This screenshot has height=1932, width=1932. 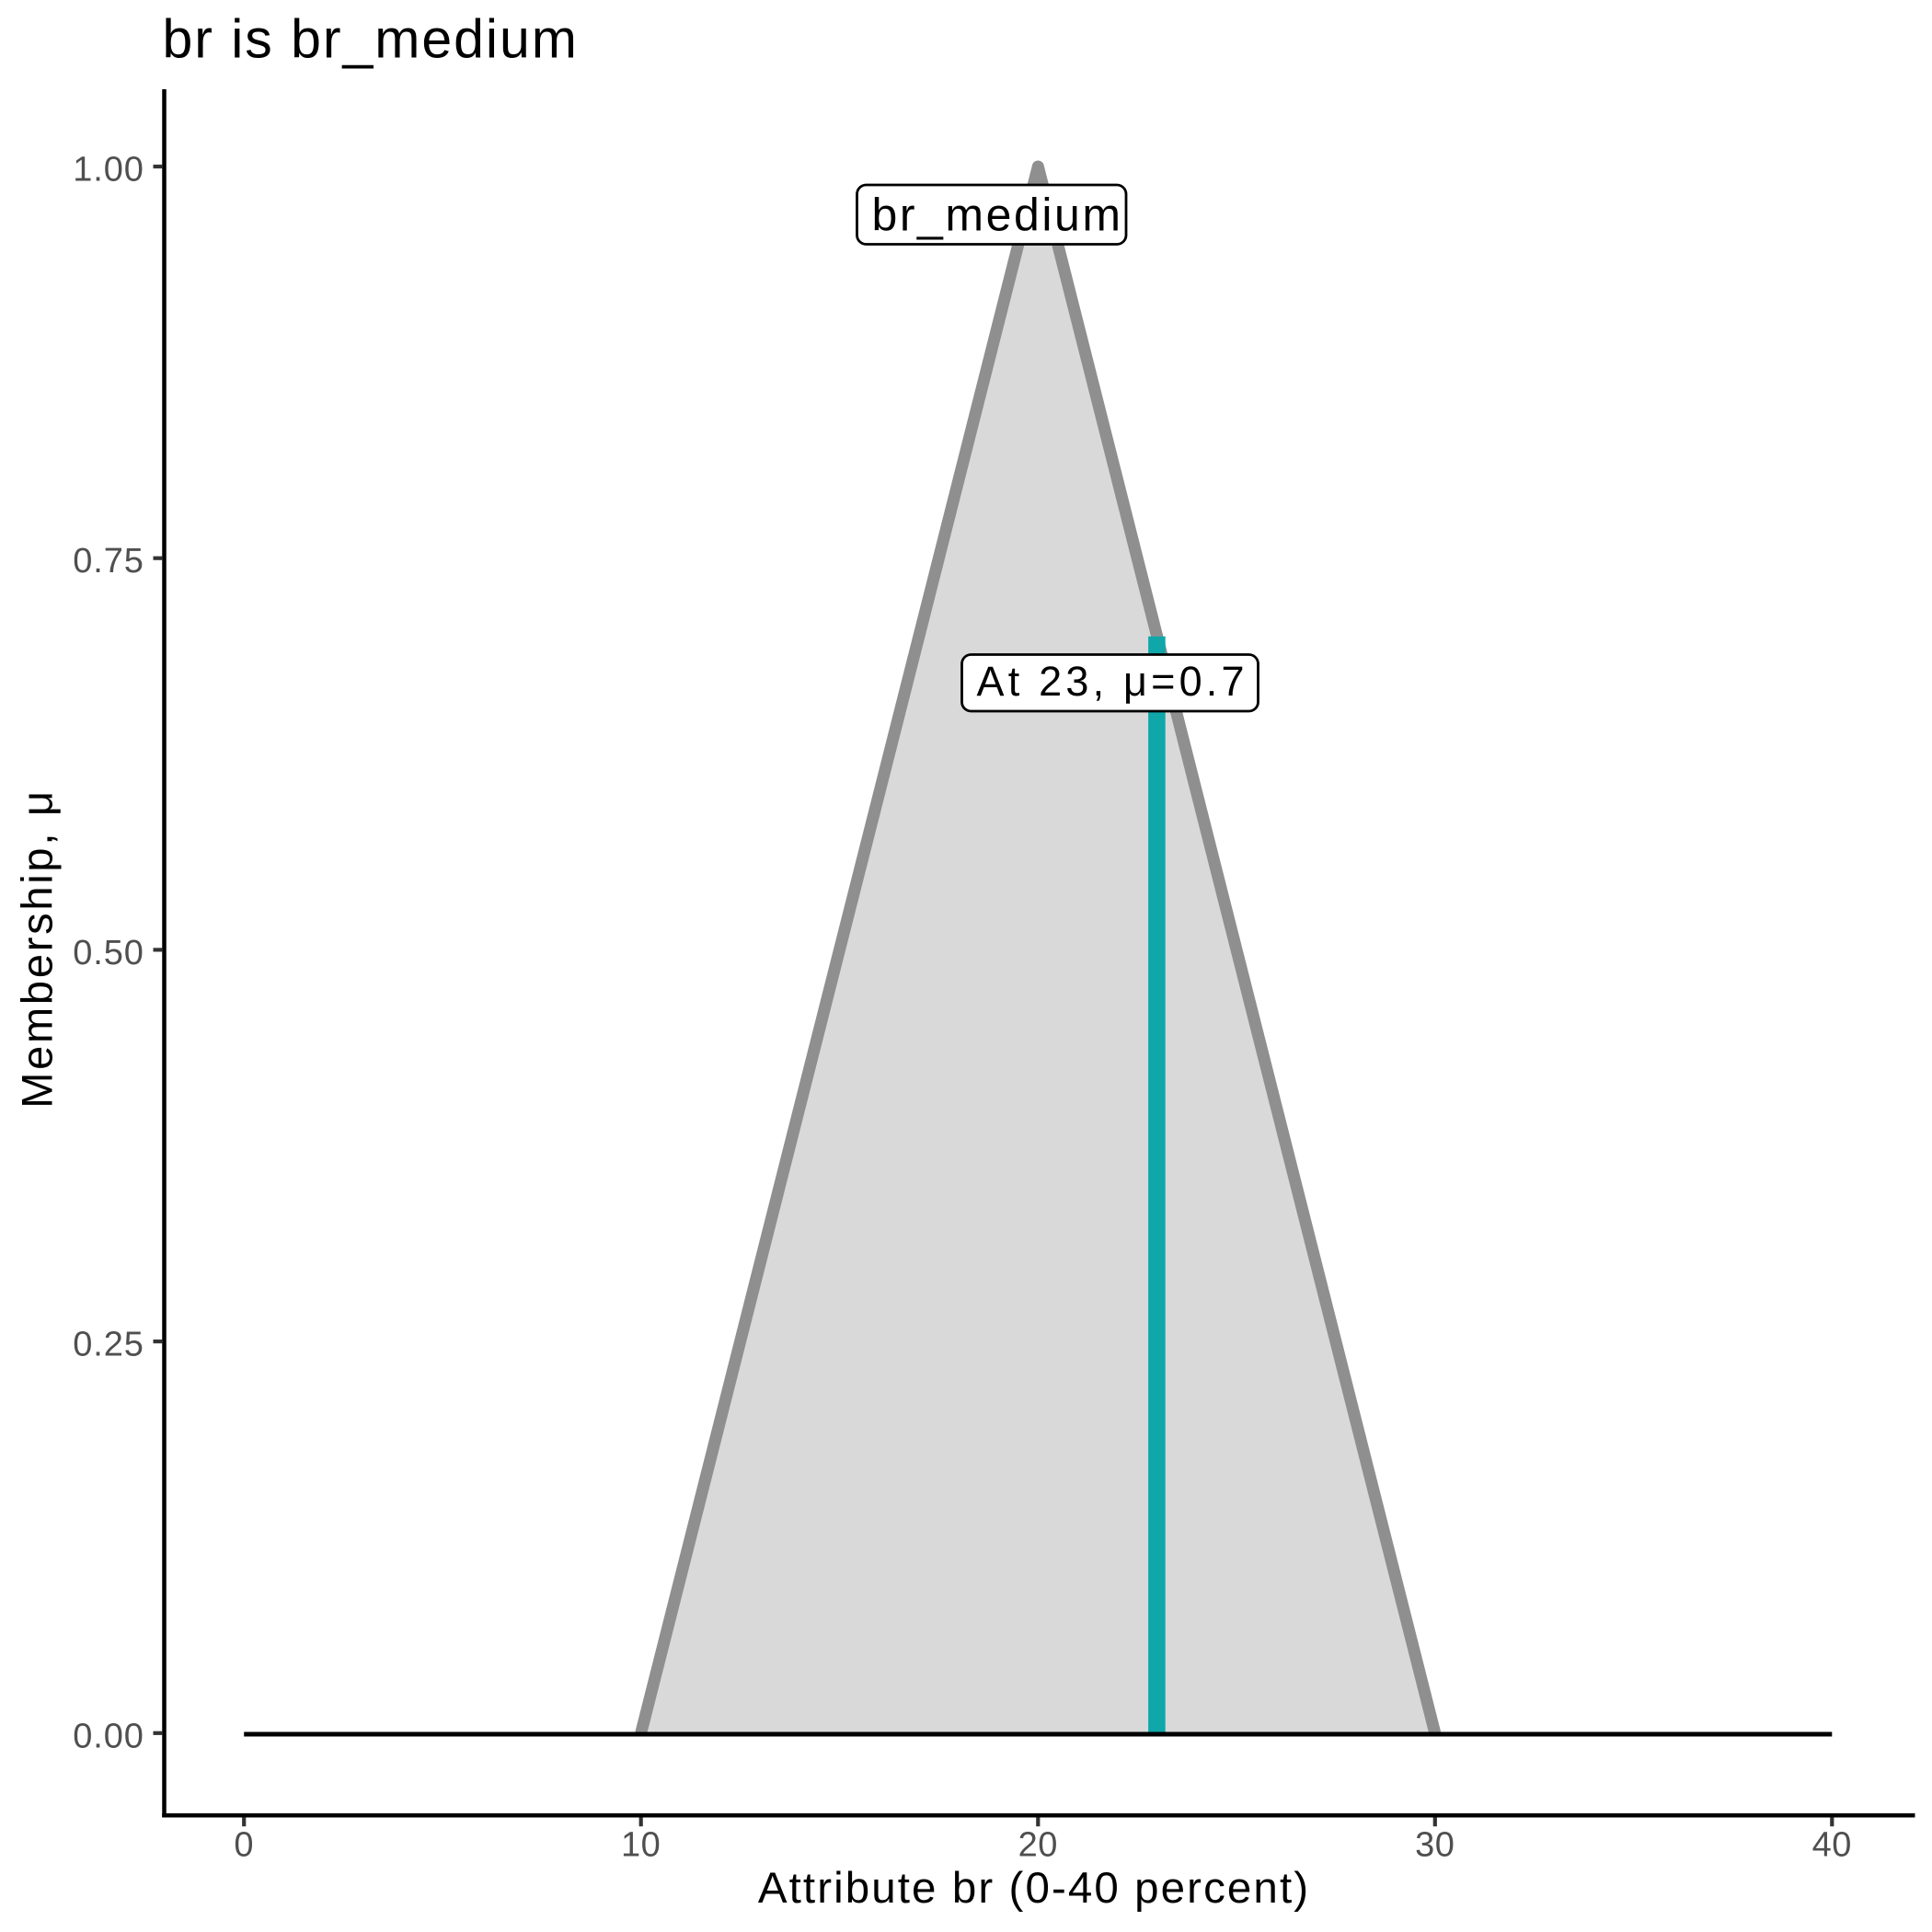 What do you see at coordinates (1034, 1888) in the screenshot?
I see `svg-text: Attribute br (0-40 percent)` at bounding box center [1034, 1888].